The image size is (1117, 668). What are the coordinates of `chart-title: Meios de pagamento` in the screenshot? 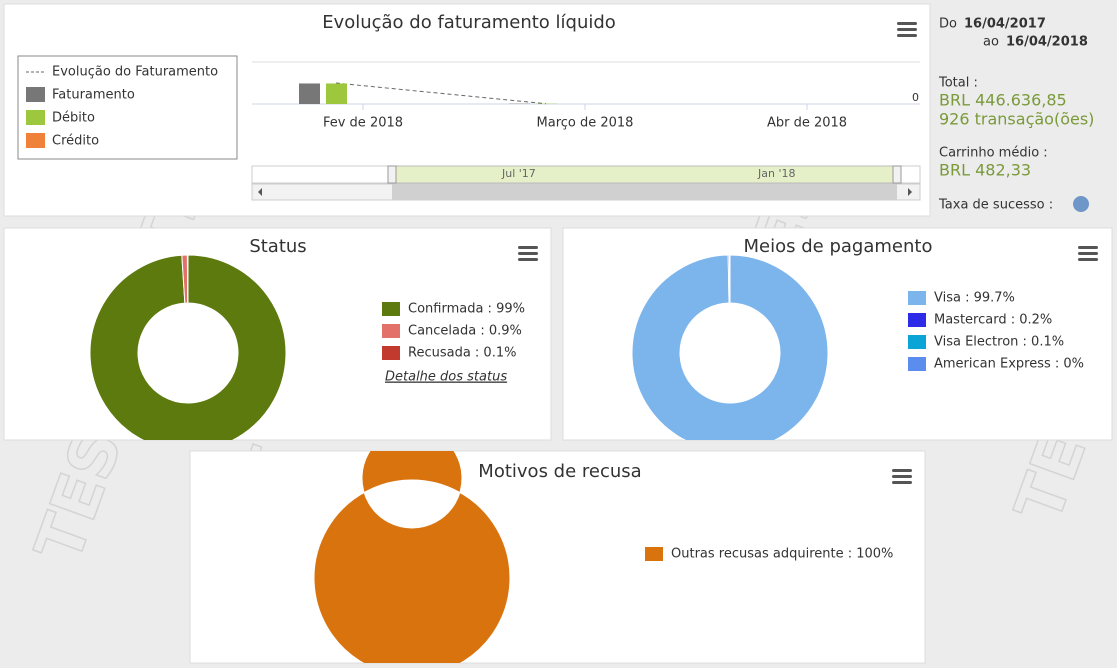 It's located at (838, 246).